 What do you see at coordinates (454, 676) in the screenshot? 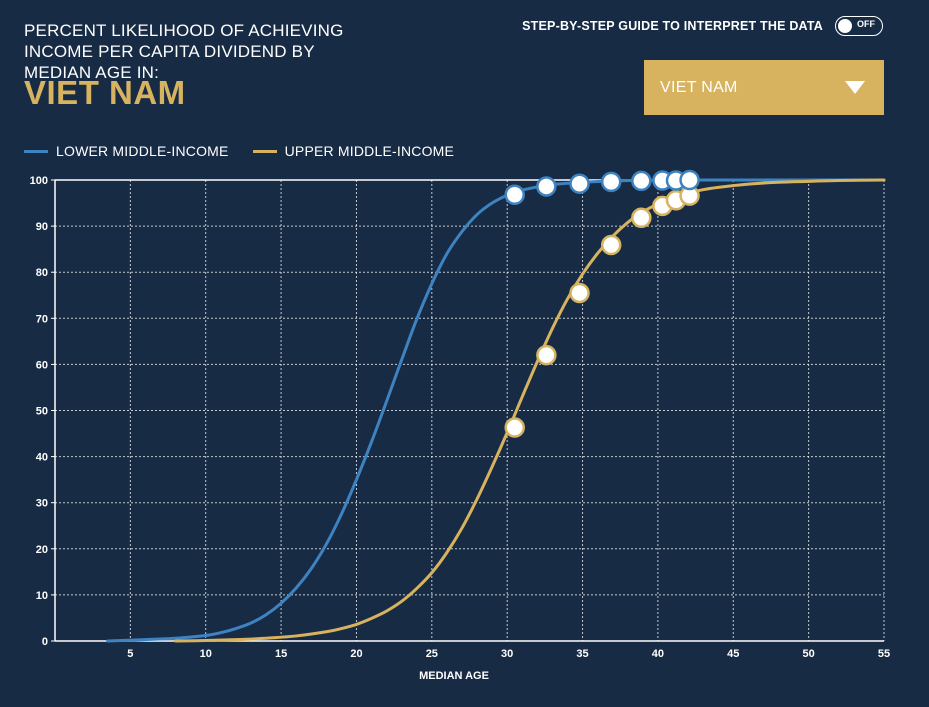
I see `x-axis-label: MEDIAN AGE` at bounding box center [454, 676].